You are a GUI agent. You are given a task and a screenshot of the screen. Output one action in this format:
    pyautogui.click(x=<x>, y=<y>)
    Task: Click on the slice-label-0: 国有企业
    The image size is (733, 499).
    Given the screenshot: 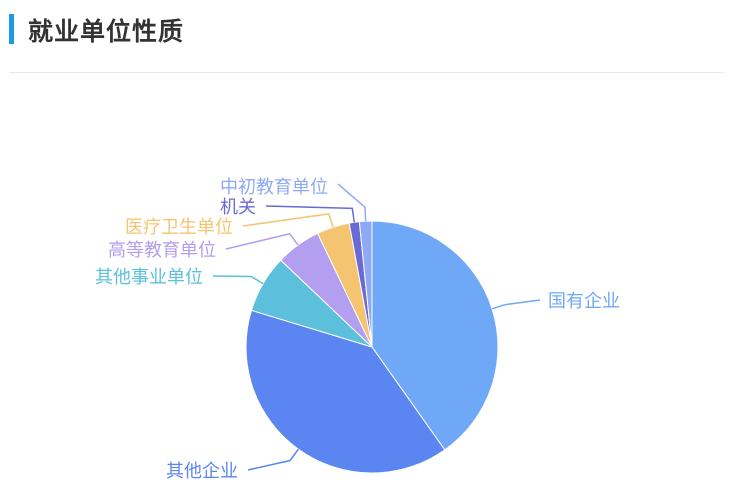 What is the action you would take?
    pyautogui.click(x=584, y=301)
    